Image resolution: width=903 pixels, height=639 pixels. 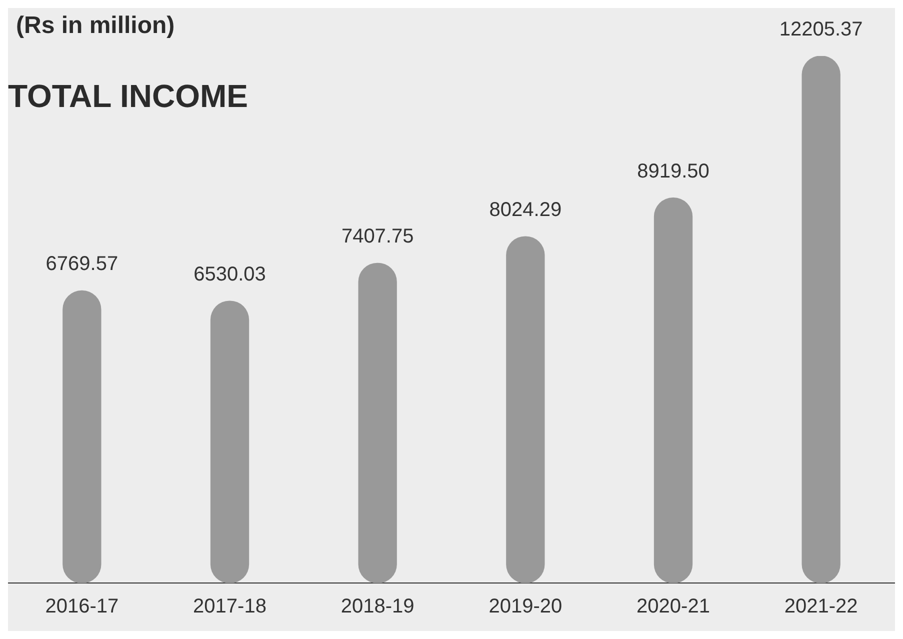 I want to click on data-label: 12205.37, so click(x=821, y=29).